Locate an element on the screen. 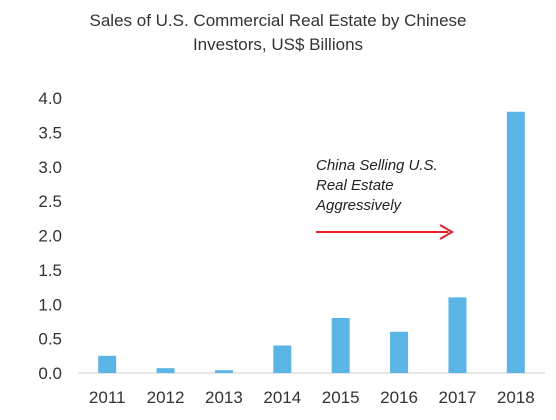  chart-title-line-2: Investors, US$ Billions is located at coordinates (278, 44).